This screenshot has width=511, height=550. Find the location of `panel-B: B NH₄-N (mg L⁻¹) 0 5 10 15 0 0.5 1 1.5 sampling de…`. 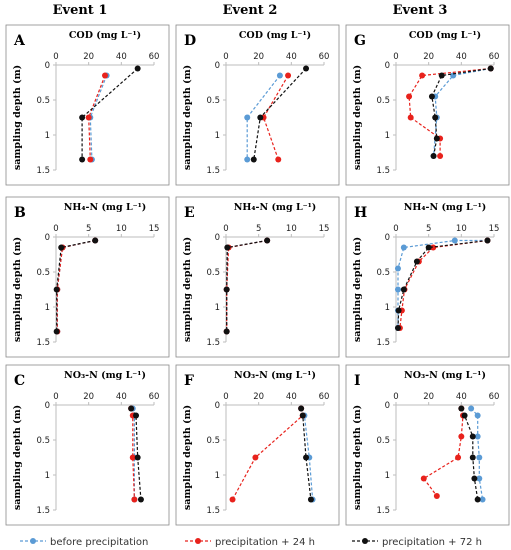

panel-B: B NH₄-N (mg L⁻¹) 0 5 10 15 0 0.5 1 1.5 sampling de… is located at coordinates (87, 277).